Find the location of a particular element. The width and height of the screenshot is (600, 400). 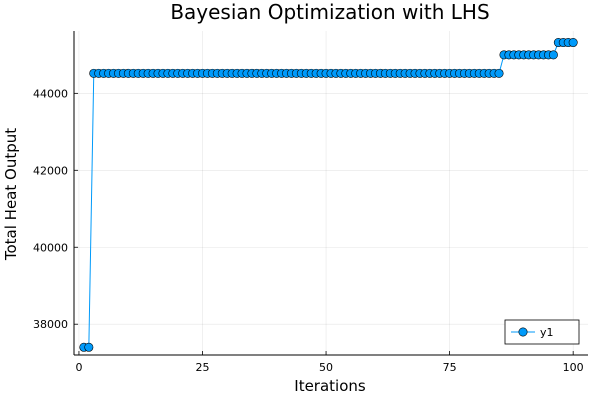

x-axis-label: Iterations is located at coordinates (330, 386).